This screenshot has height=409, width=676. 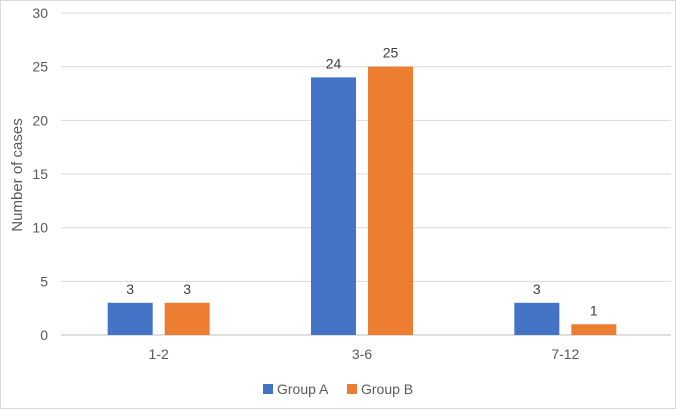 I want to click on legend-item-group-a: Group A, so click(x=296, y=389).